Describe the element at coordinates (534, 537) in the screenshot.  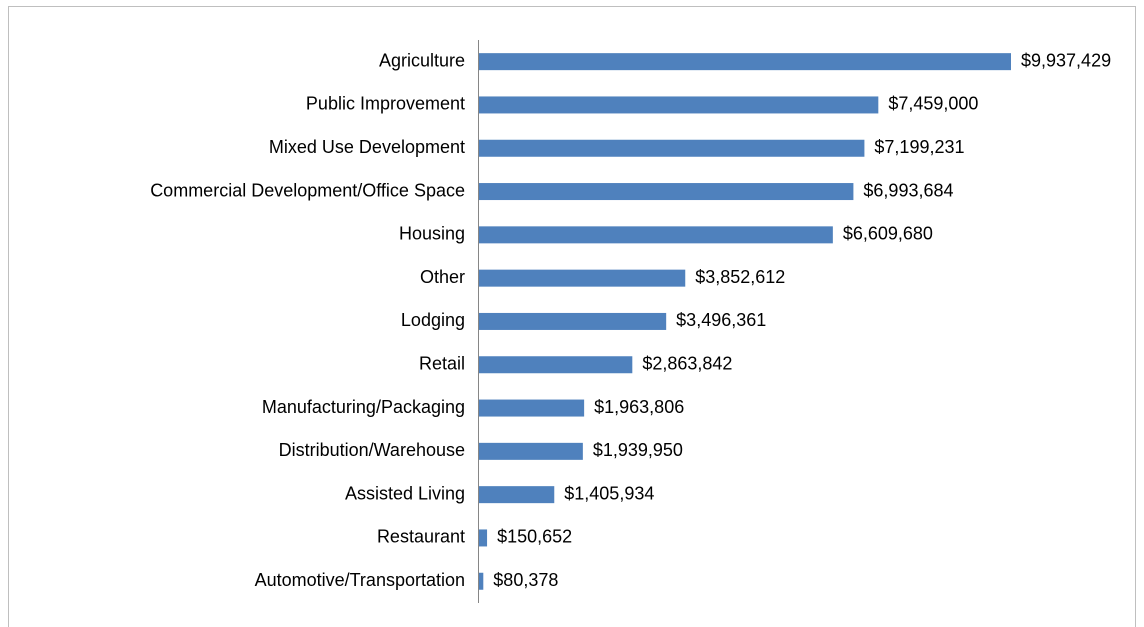
I see `value-label: $150,652` at that location.